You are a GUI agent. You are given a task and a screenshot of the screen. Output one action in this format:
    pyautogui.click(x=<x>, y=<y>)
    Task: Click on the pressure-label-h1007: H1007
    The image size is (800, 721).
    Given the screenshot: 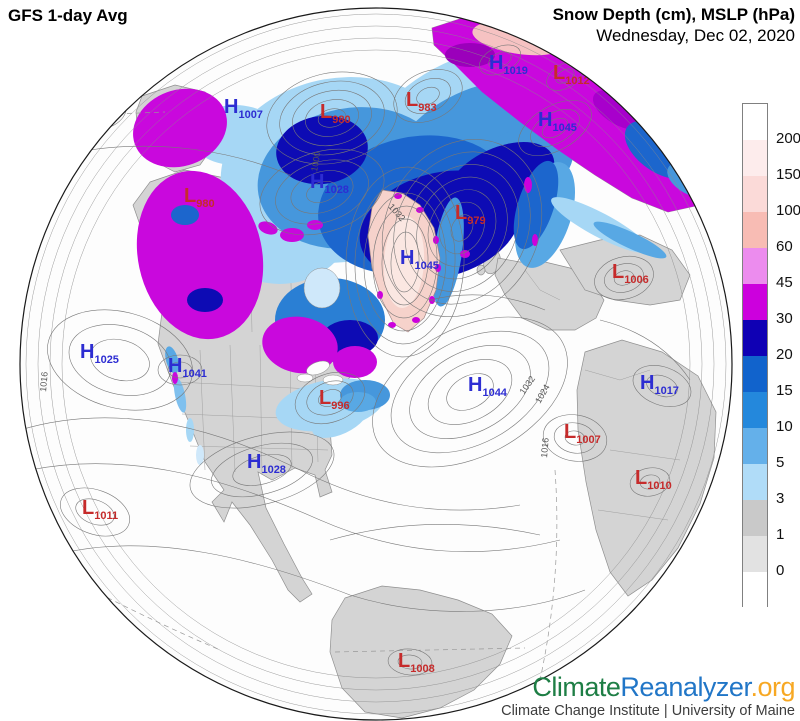 What is the action you would take?
    pyautogui.click(x=243, y=108)
    